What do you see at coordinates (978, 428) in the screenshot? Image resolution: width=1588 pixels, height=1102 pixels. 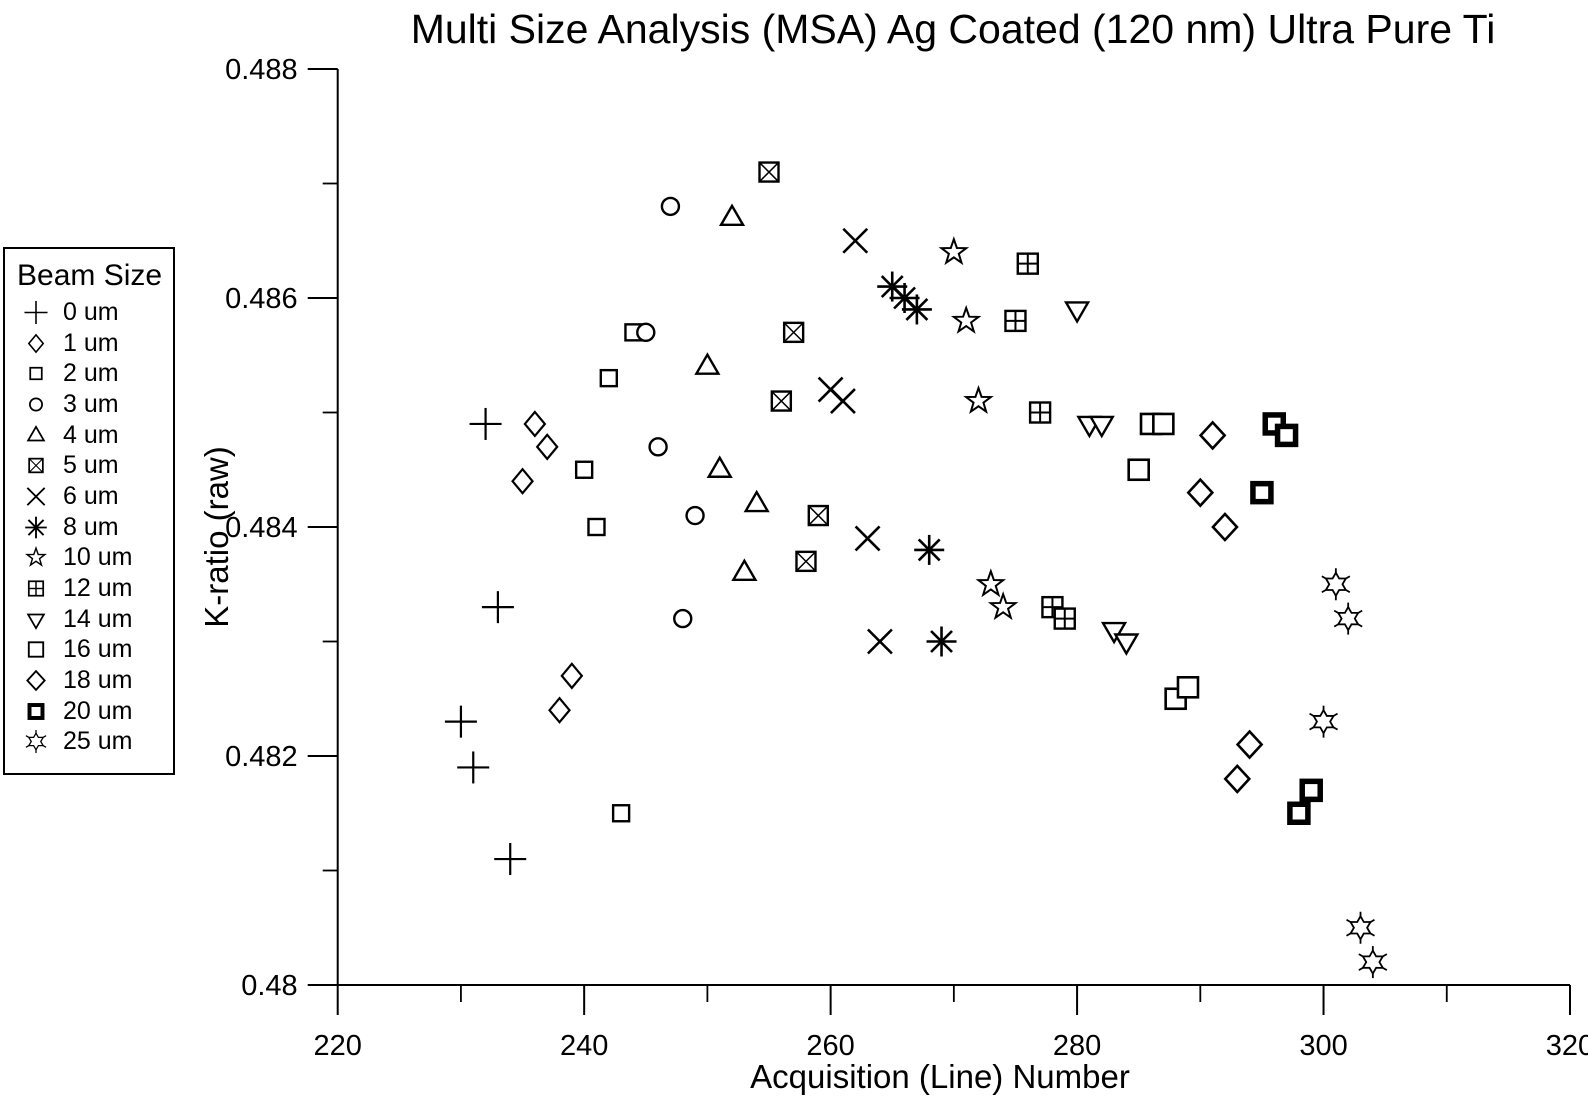 I see `series-10-um` at bounding box center [978, 428].